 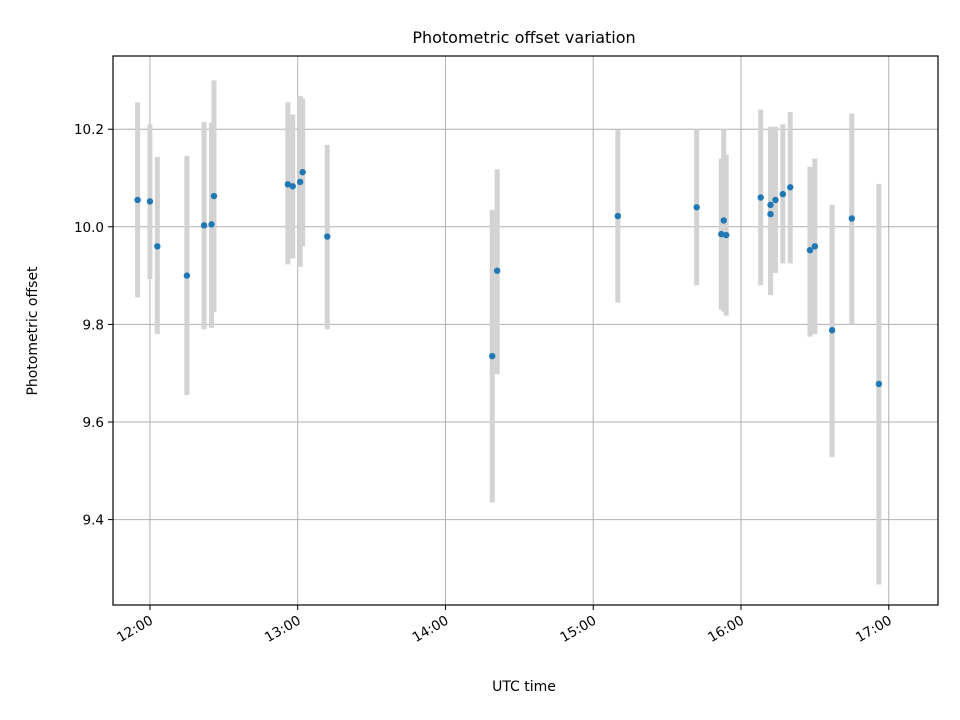 What do you see at coordinates (33, 331) in the screenshot?
I see `y-axis-label: Photometric offset` at bounding box center [33, 331].